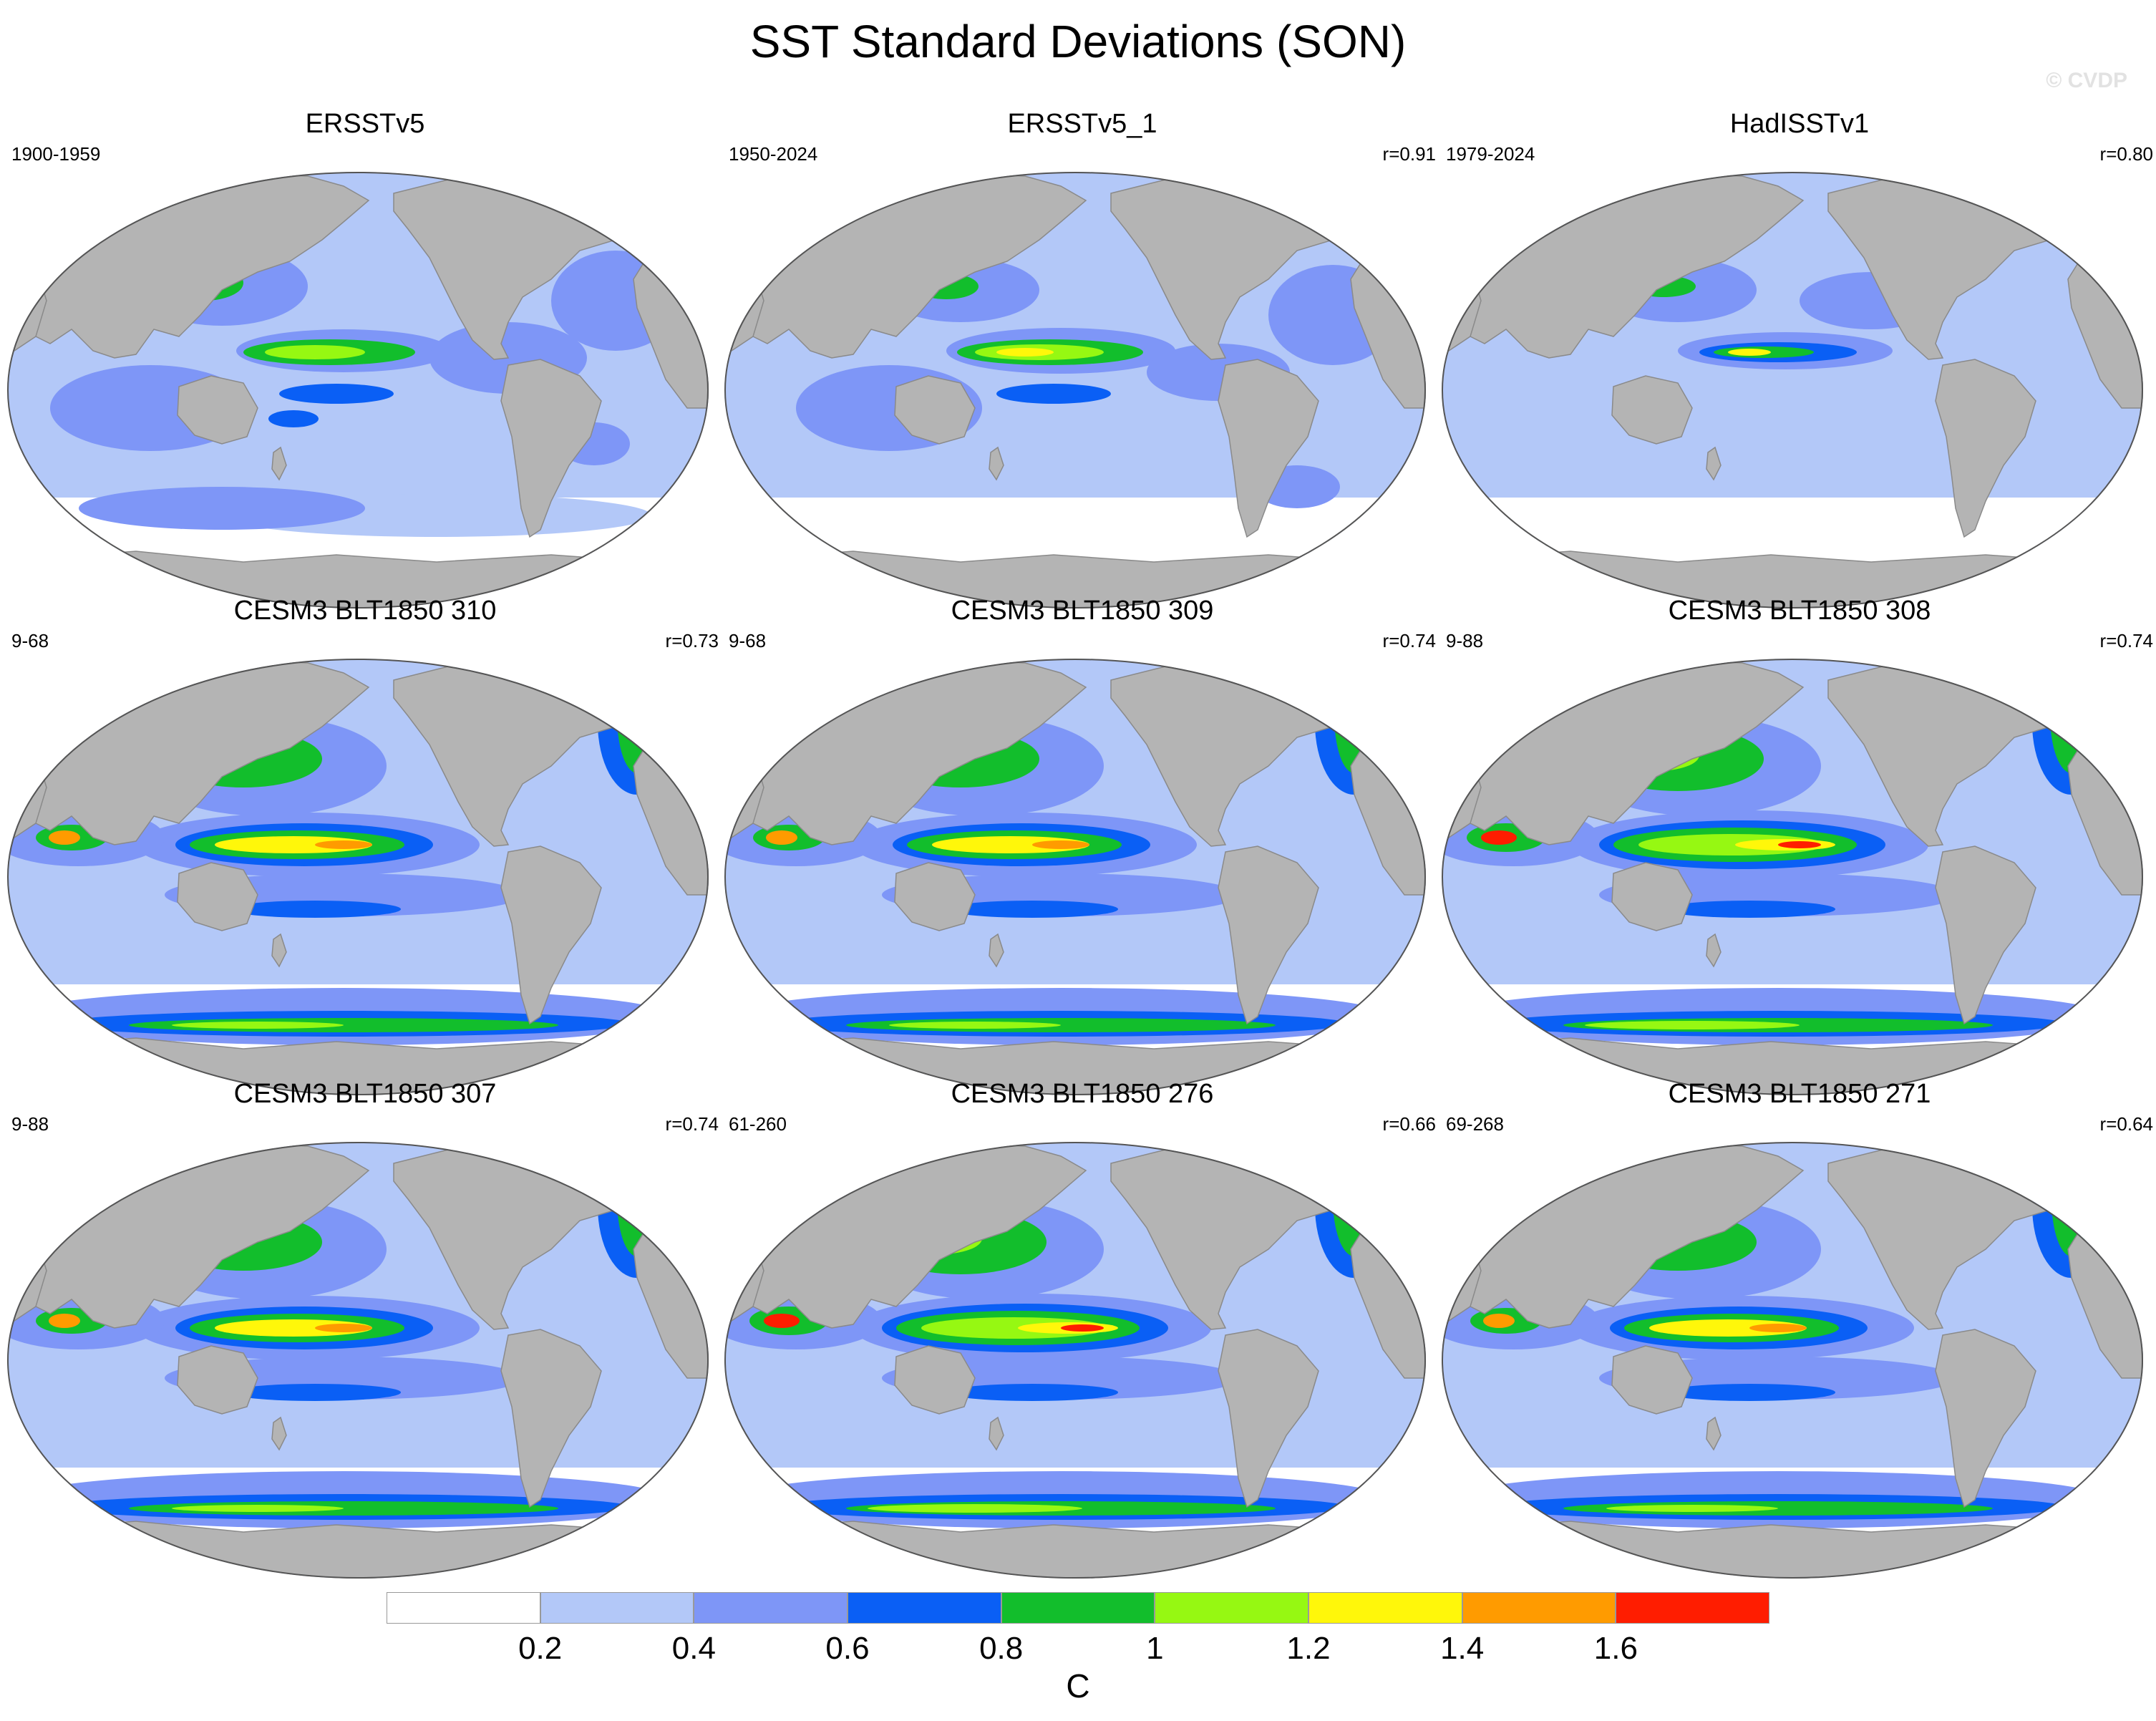 This screenshot has height=1721, width=2156. I want to click on map-panel: CESM3 BLT1850 276 61-260 r=0.66, so click(1082, 1328).